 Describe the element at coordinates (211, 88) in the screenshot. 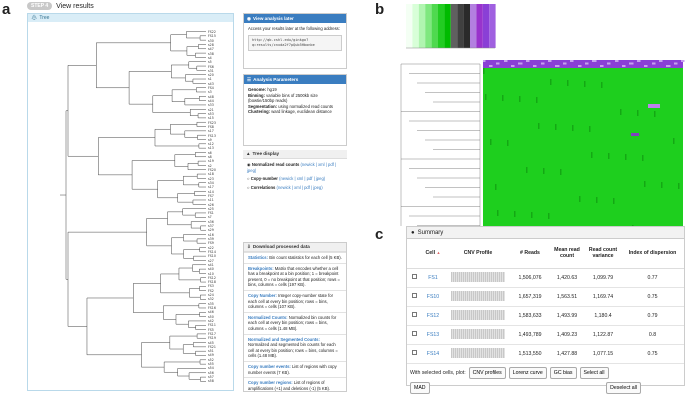

I see `tree-leaf-label: FS4` at that location.